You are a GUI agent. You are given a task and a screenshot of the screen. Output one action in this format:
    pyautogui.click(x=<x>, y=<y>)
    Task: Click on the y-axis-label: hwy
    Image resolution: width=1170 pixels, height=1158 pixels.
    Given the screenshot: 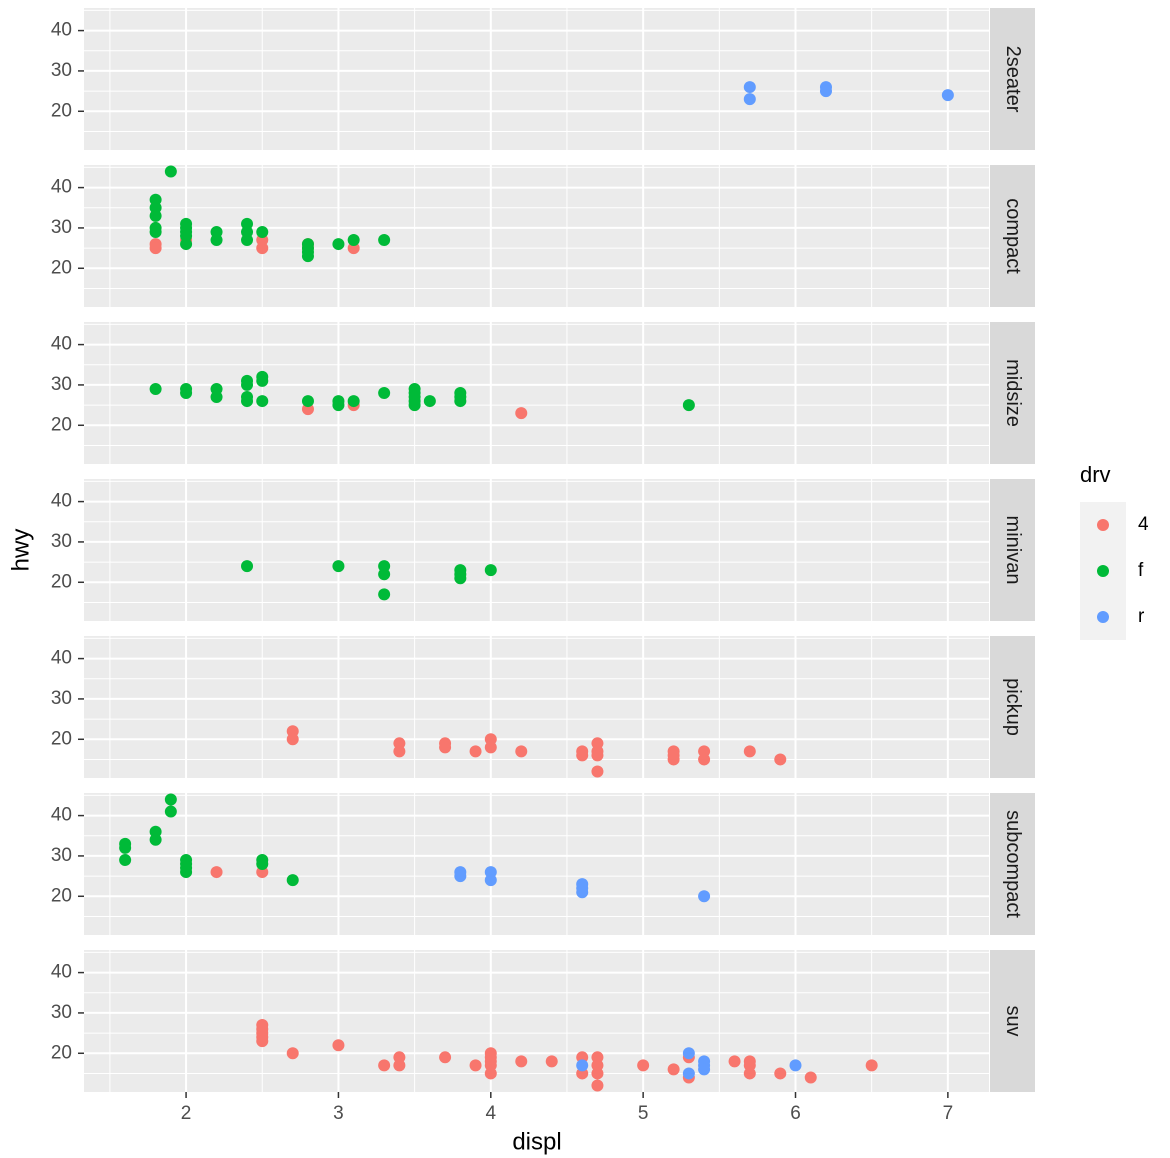 What is the action you would take?
    pyautogui.click(x=20, y=550)
    